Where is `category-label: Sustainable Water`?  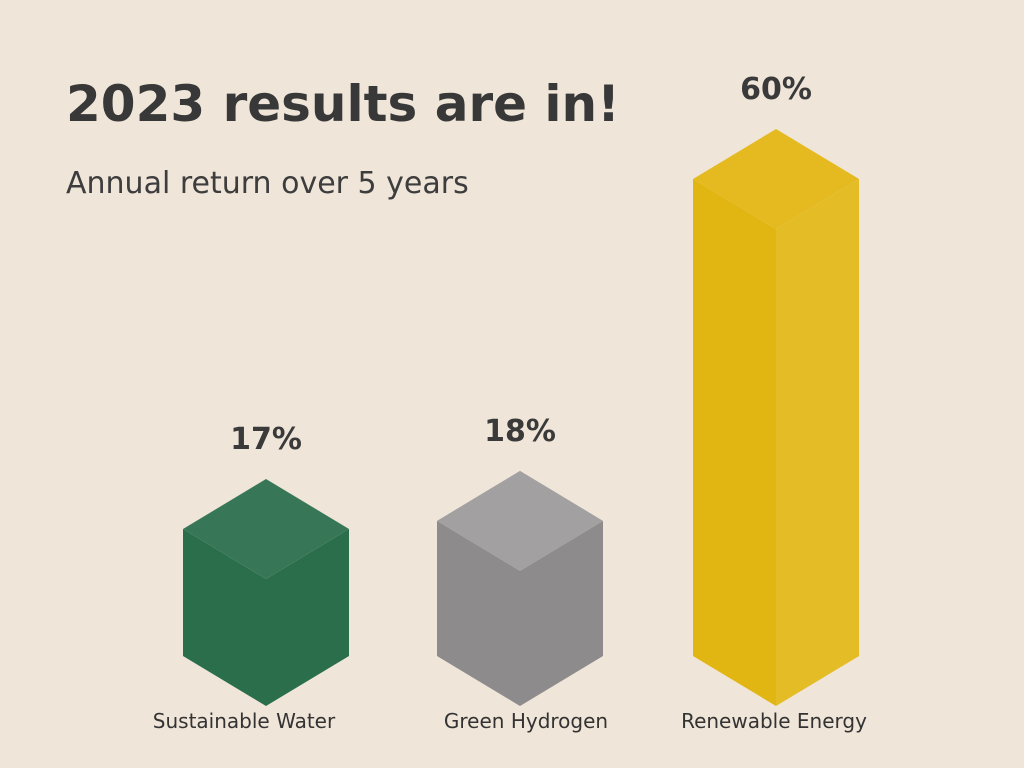
category-label: Sustainable Water is located at coordinates (244, 721).